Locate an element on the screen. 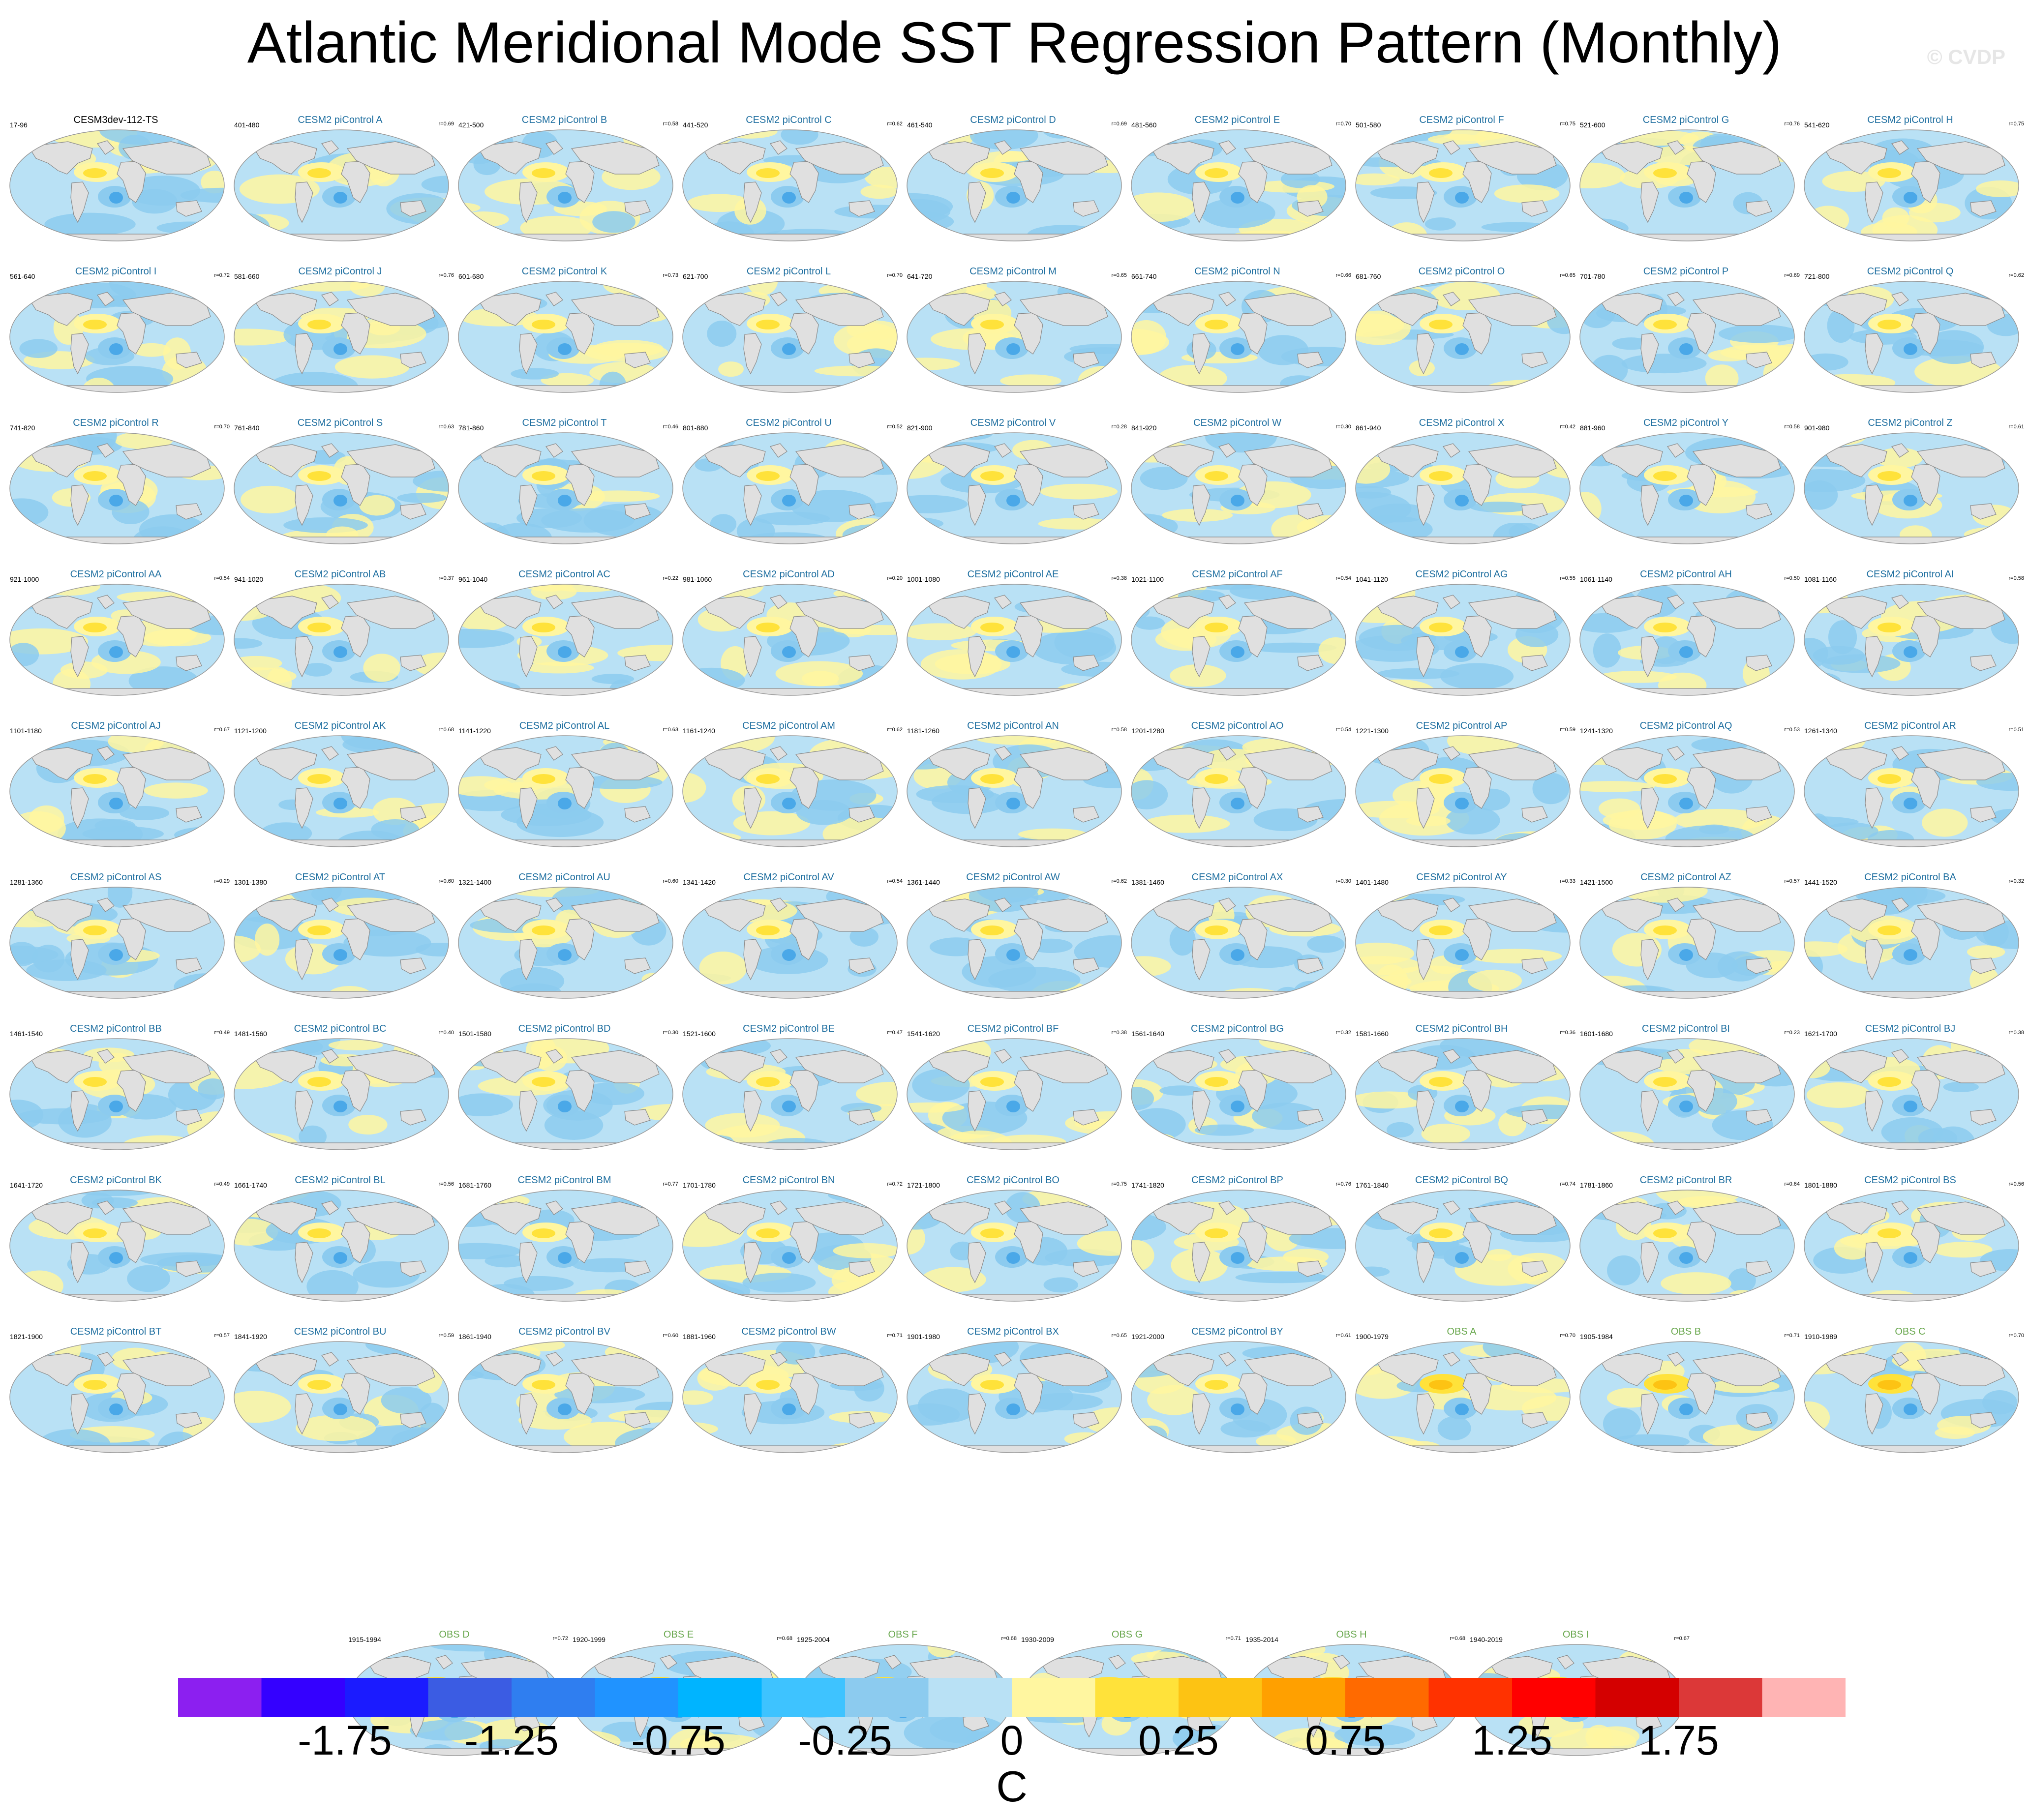  colorbar-tick-label: 0 is located at coordinates (1012, 1740).